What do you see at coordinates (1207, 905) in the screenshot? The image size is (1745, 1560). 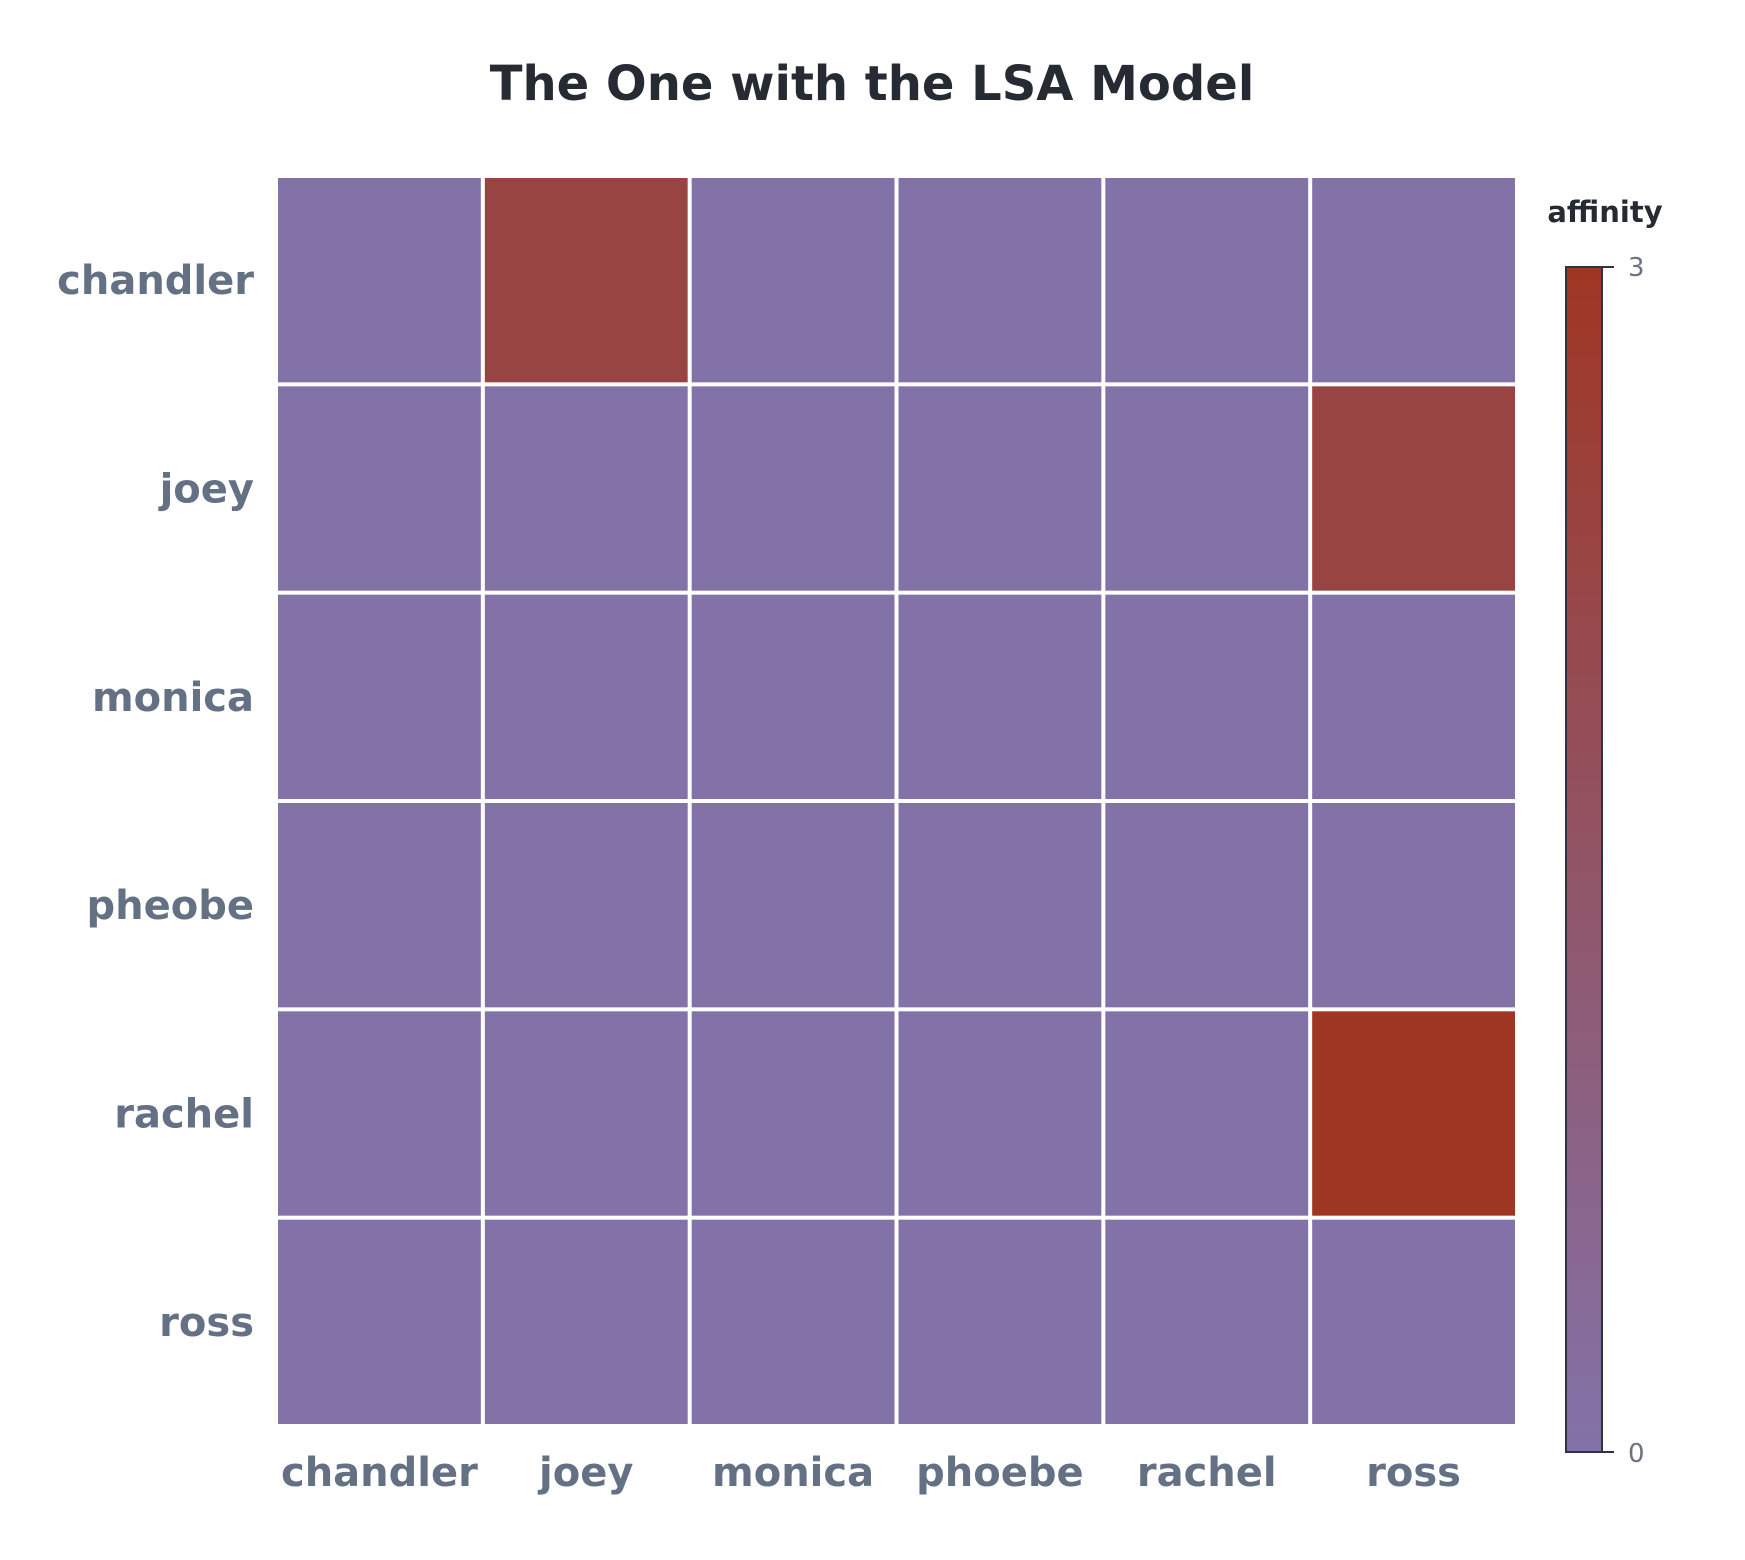 I see `heatmap-cell-pheobe-rachel` at bounding box center [1207, 905].